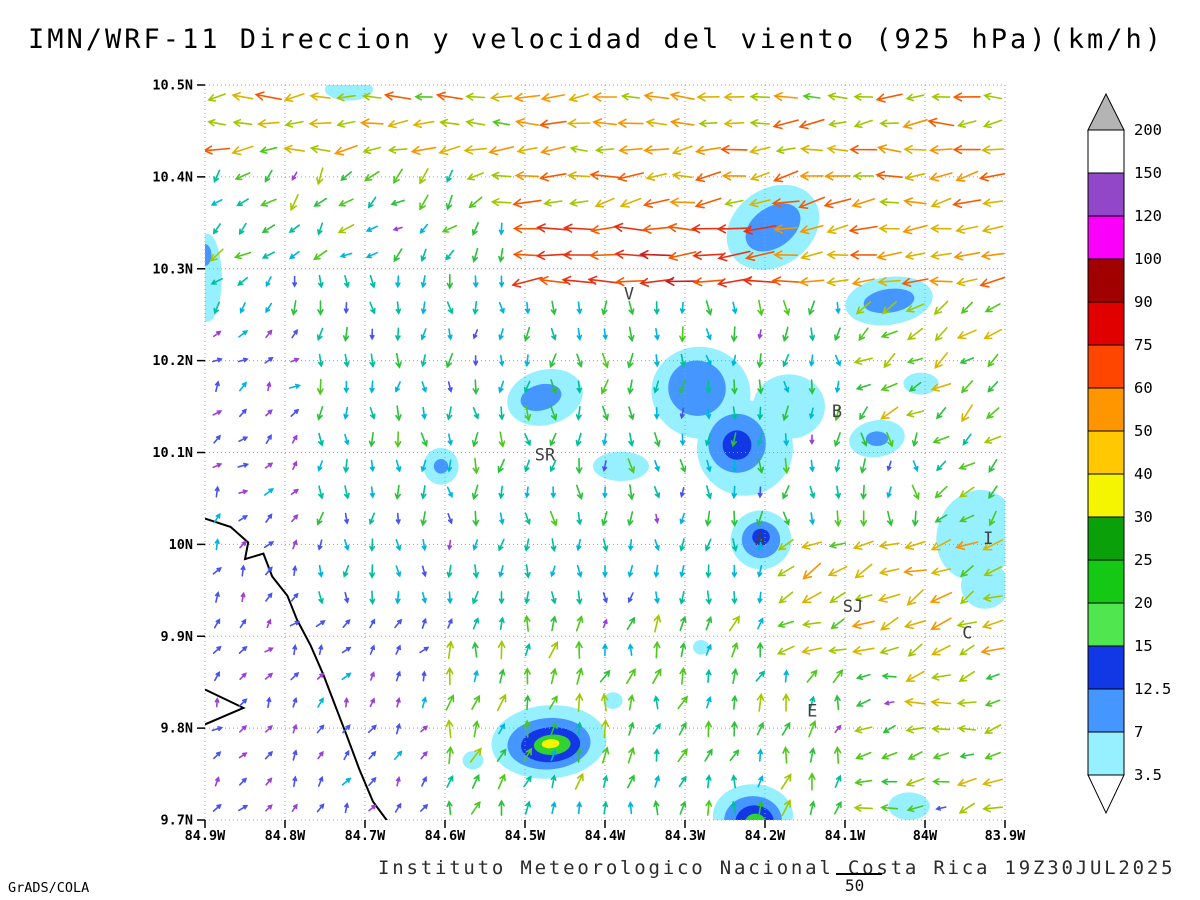 The width and height of the screenshot is (1200, 900). I want to click on svg-text: 10.3N, so click(172, 269).